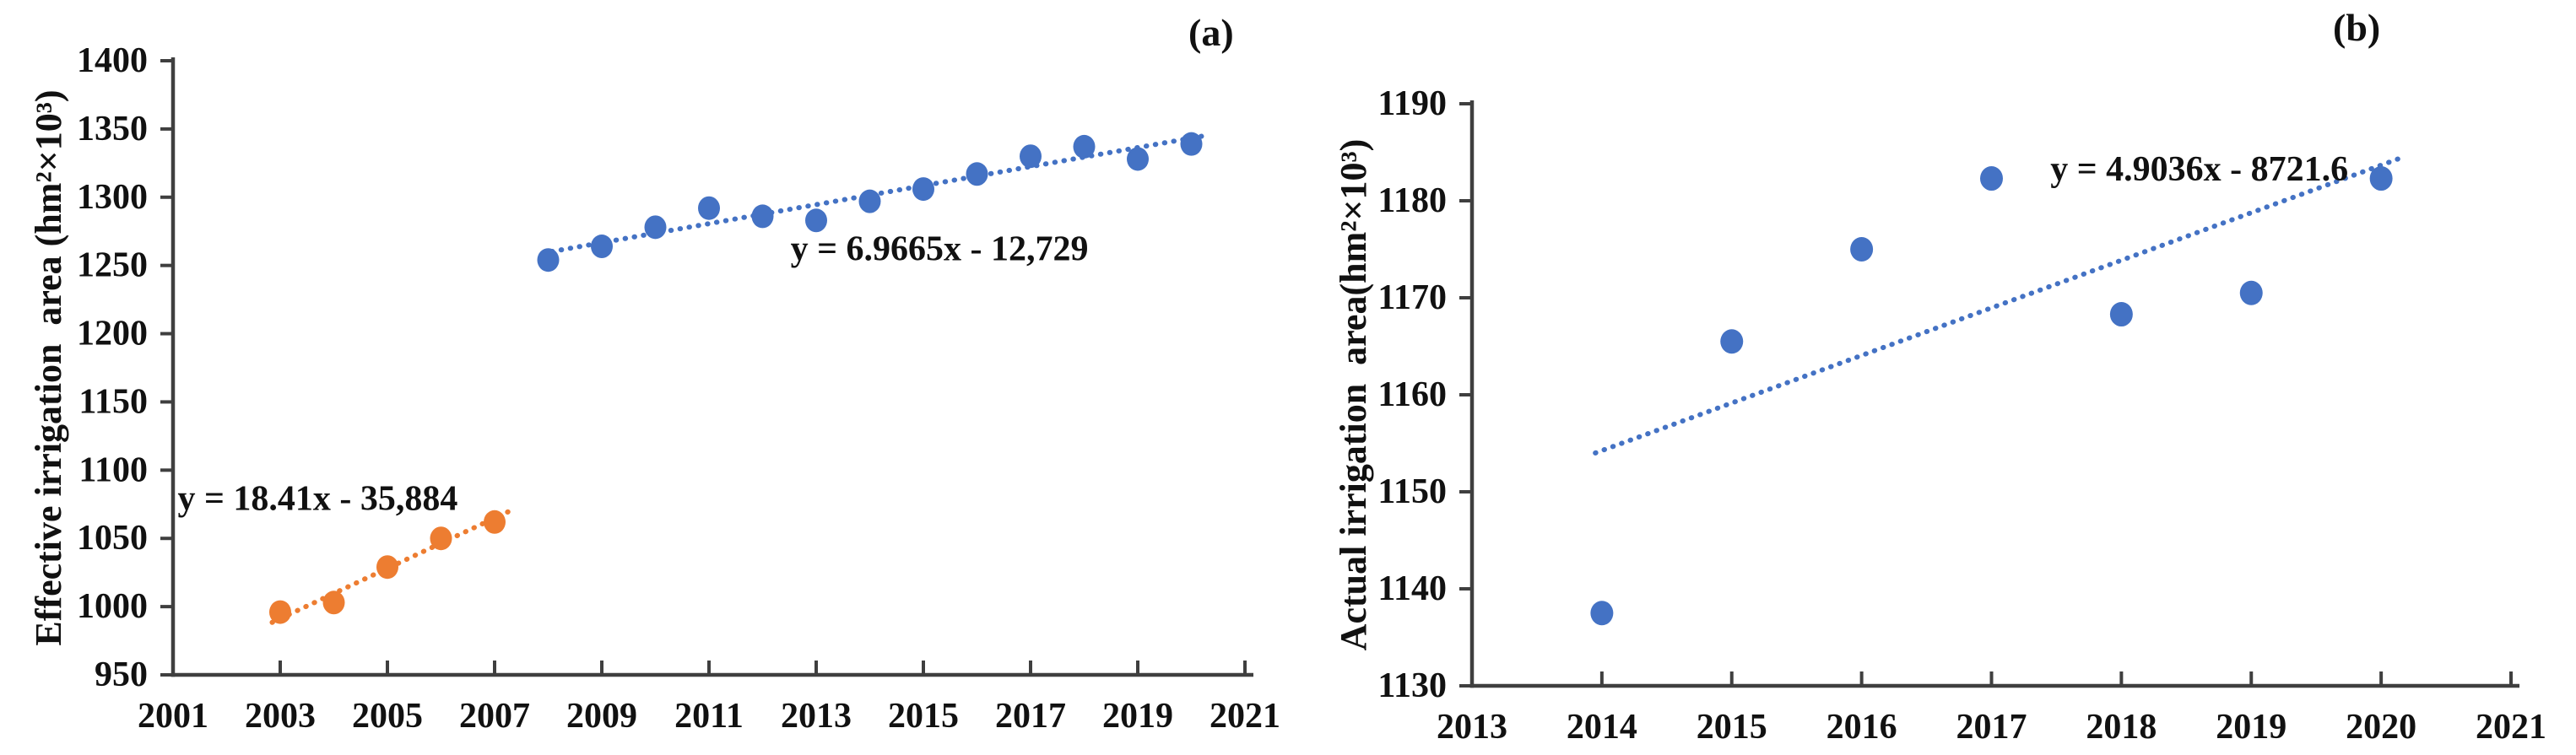 The image size is (2576, 755). Describe the element at coordinates (940, 248) in the screenshot. I see `trend-equation-label: y = 6.9665x - 12,729` at that location.